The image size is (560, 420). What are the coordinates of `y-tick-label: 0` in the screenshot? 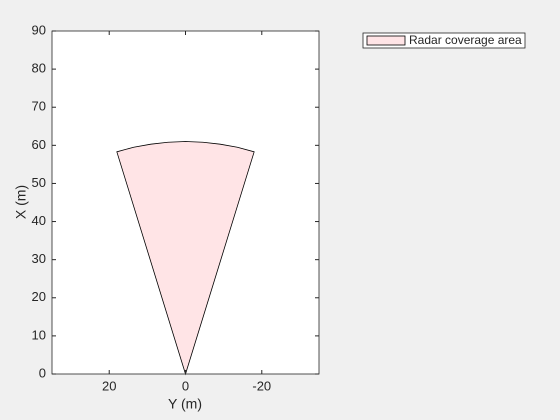 It's located at (42, 372).